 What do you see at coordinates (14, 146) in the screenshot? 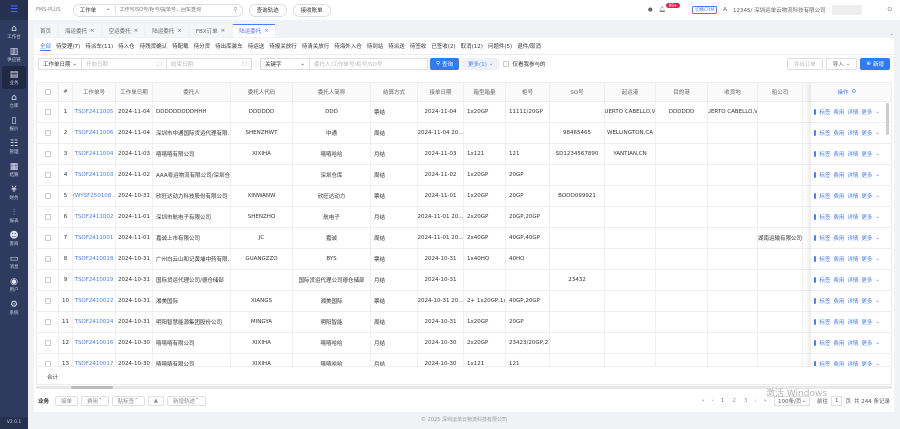
I see `sidebar-item-5: ☷ 管理` at bounding box center [14, 146].